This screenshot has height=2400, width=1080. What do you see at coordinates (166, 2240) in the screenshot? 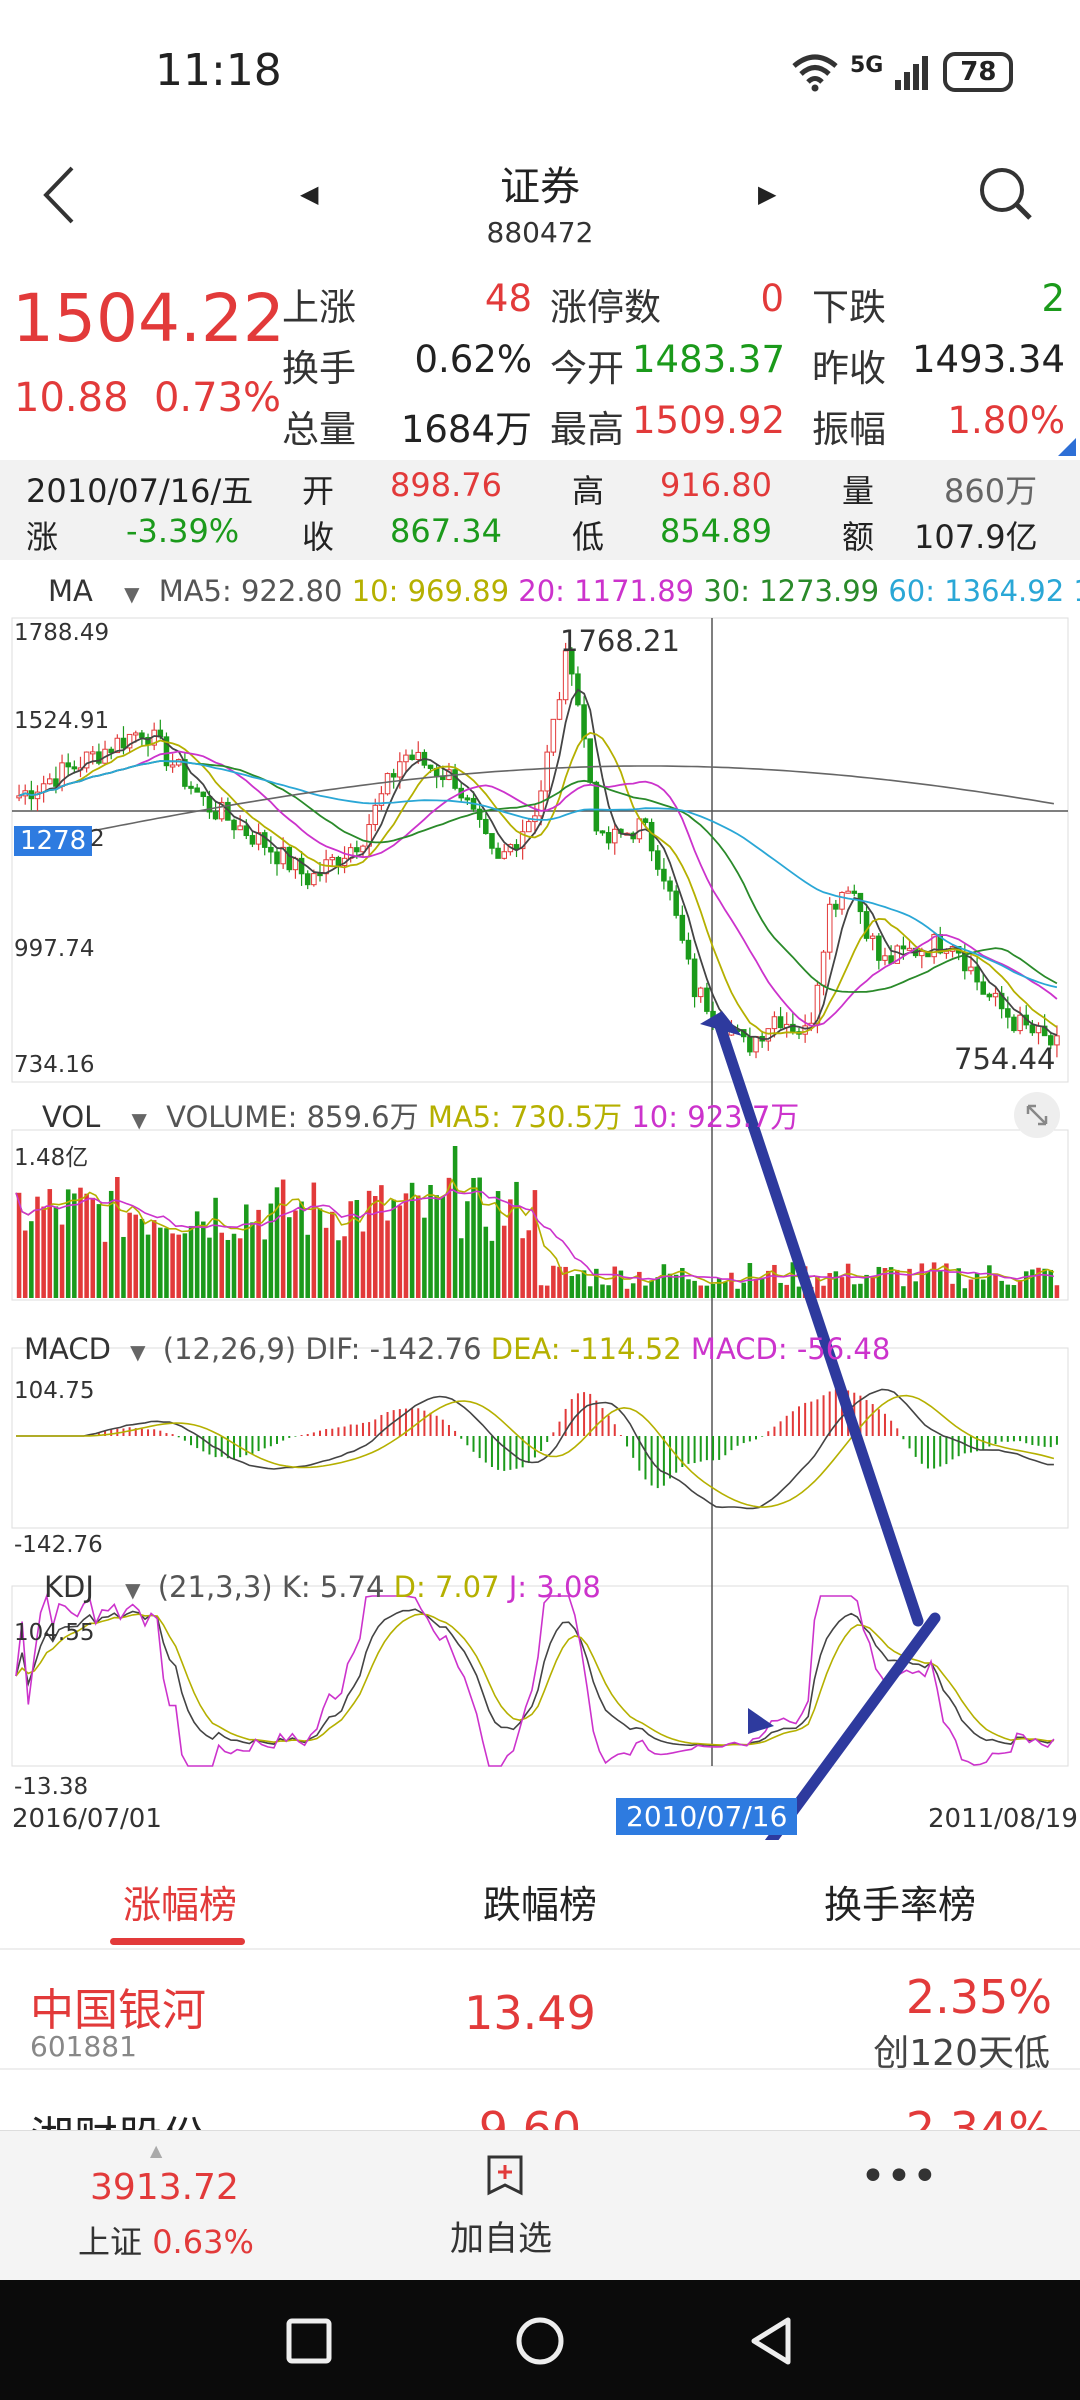
I see `index-info: 上证 0.63%` at bounding box center [166, 2240].